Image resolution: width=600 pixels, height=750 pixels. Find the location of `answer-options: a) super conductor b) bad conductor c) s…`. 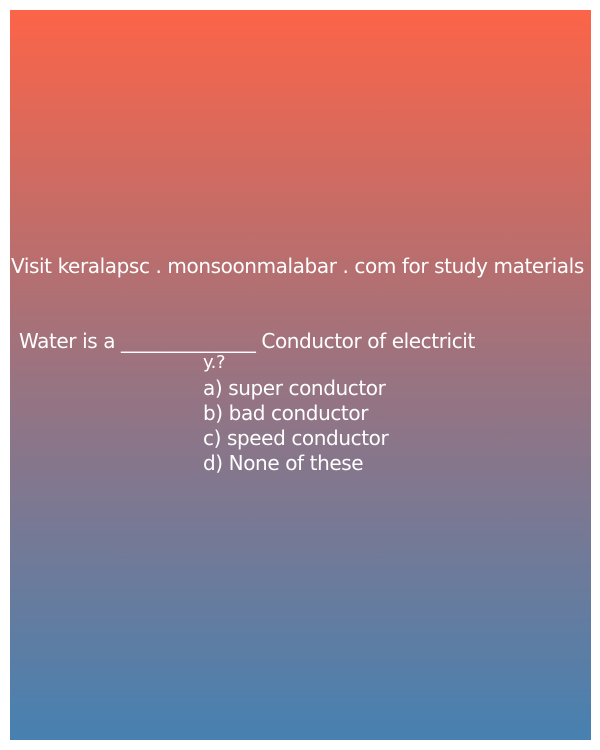

answer-options: a) super conductor b) bad conductor c) s… is located at coordinates (296, 426).